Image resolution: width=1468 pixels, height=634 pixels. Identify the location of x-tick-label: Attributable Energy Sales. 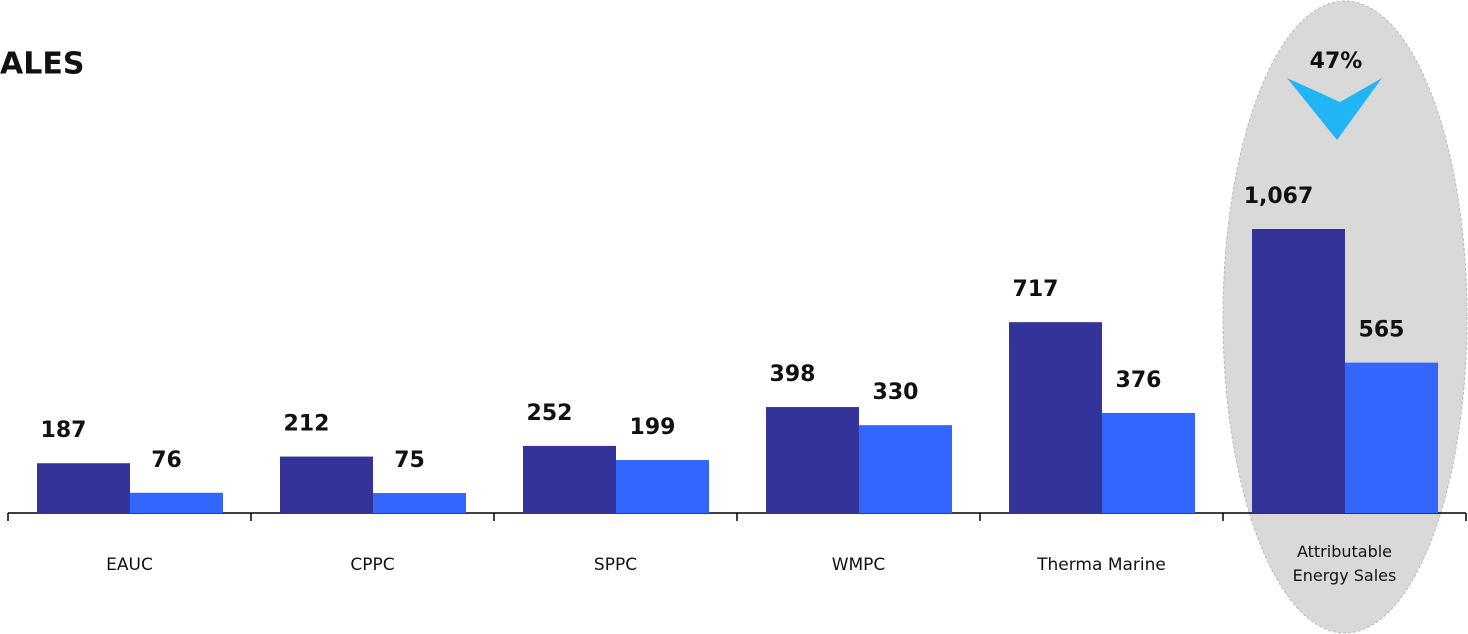
(1344, 563).